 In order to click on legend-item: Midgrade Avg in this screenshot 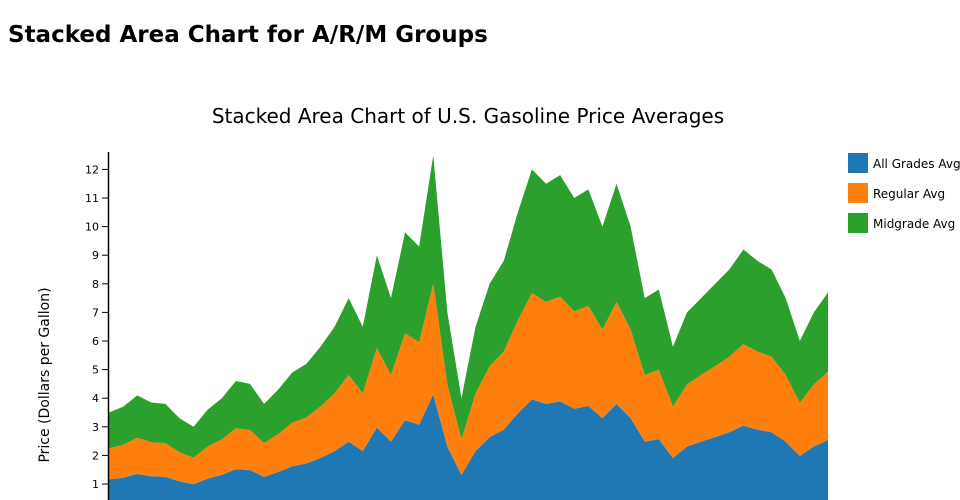, I will do `click(901, 223)`.